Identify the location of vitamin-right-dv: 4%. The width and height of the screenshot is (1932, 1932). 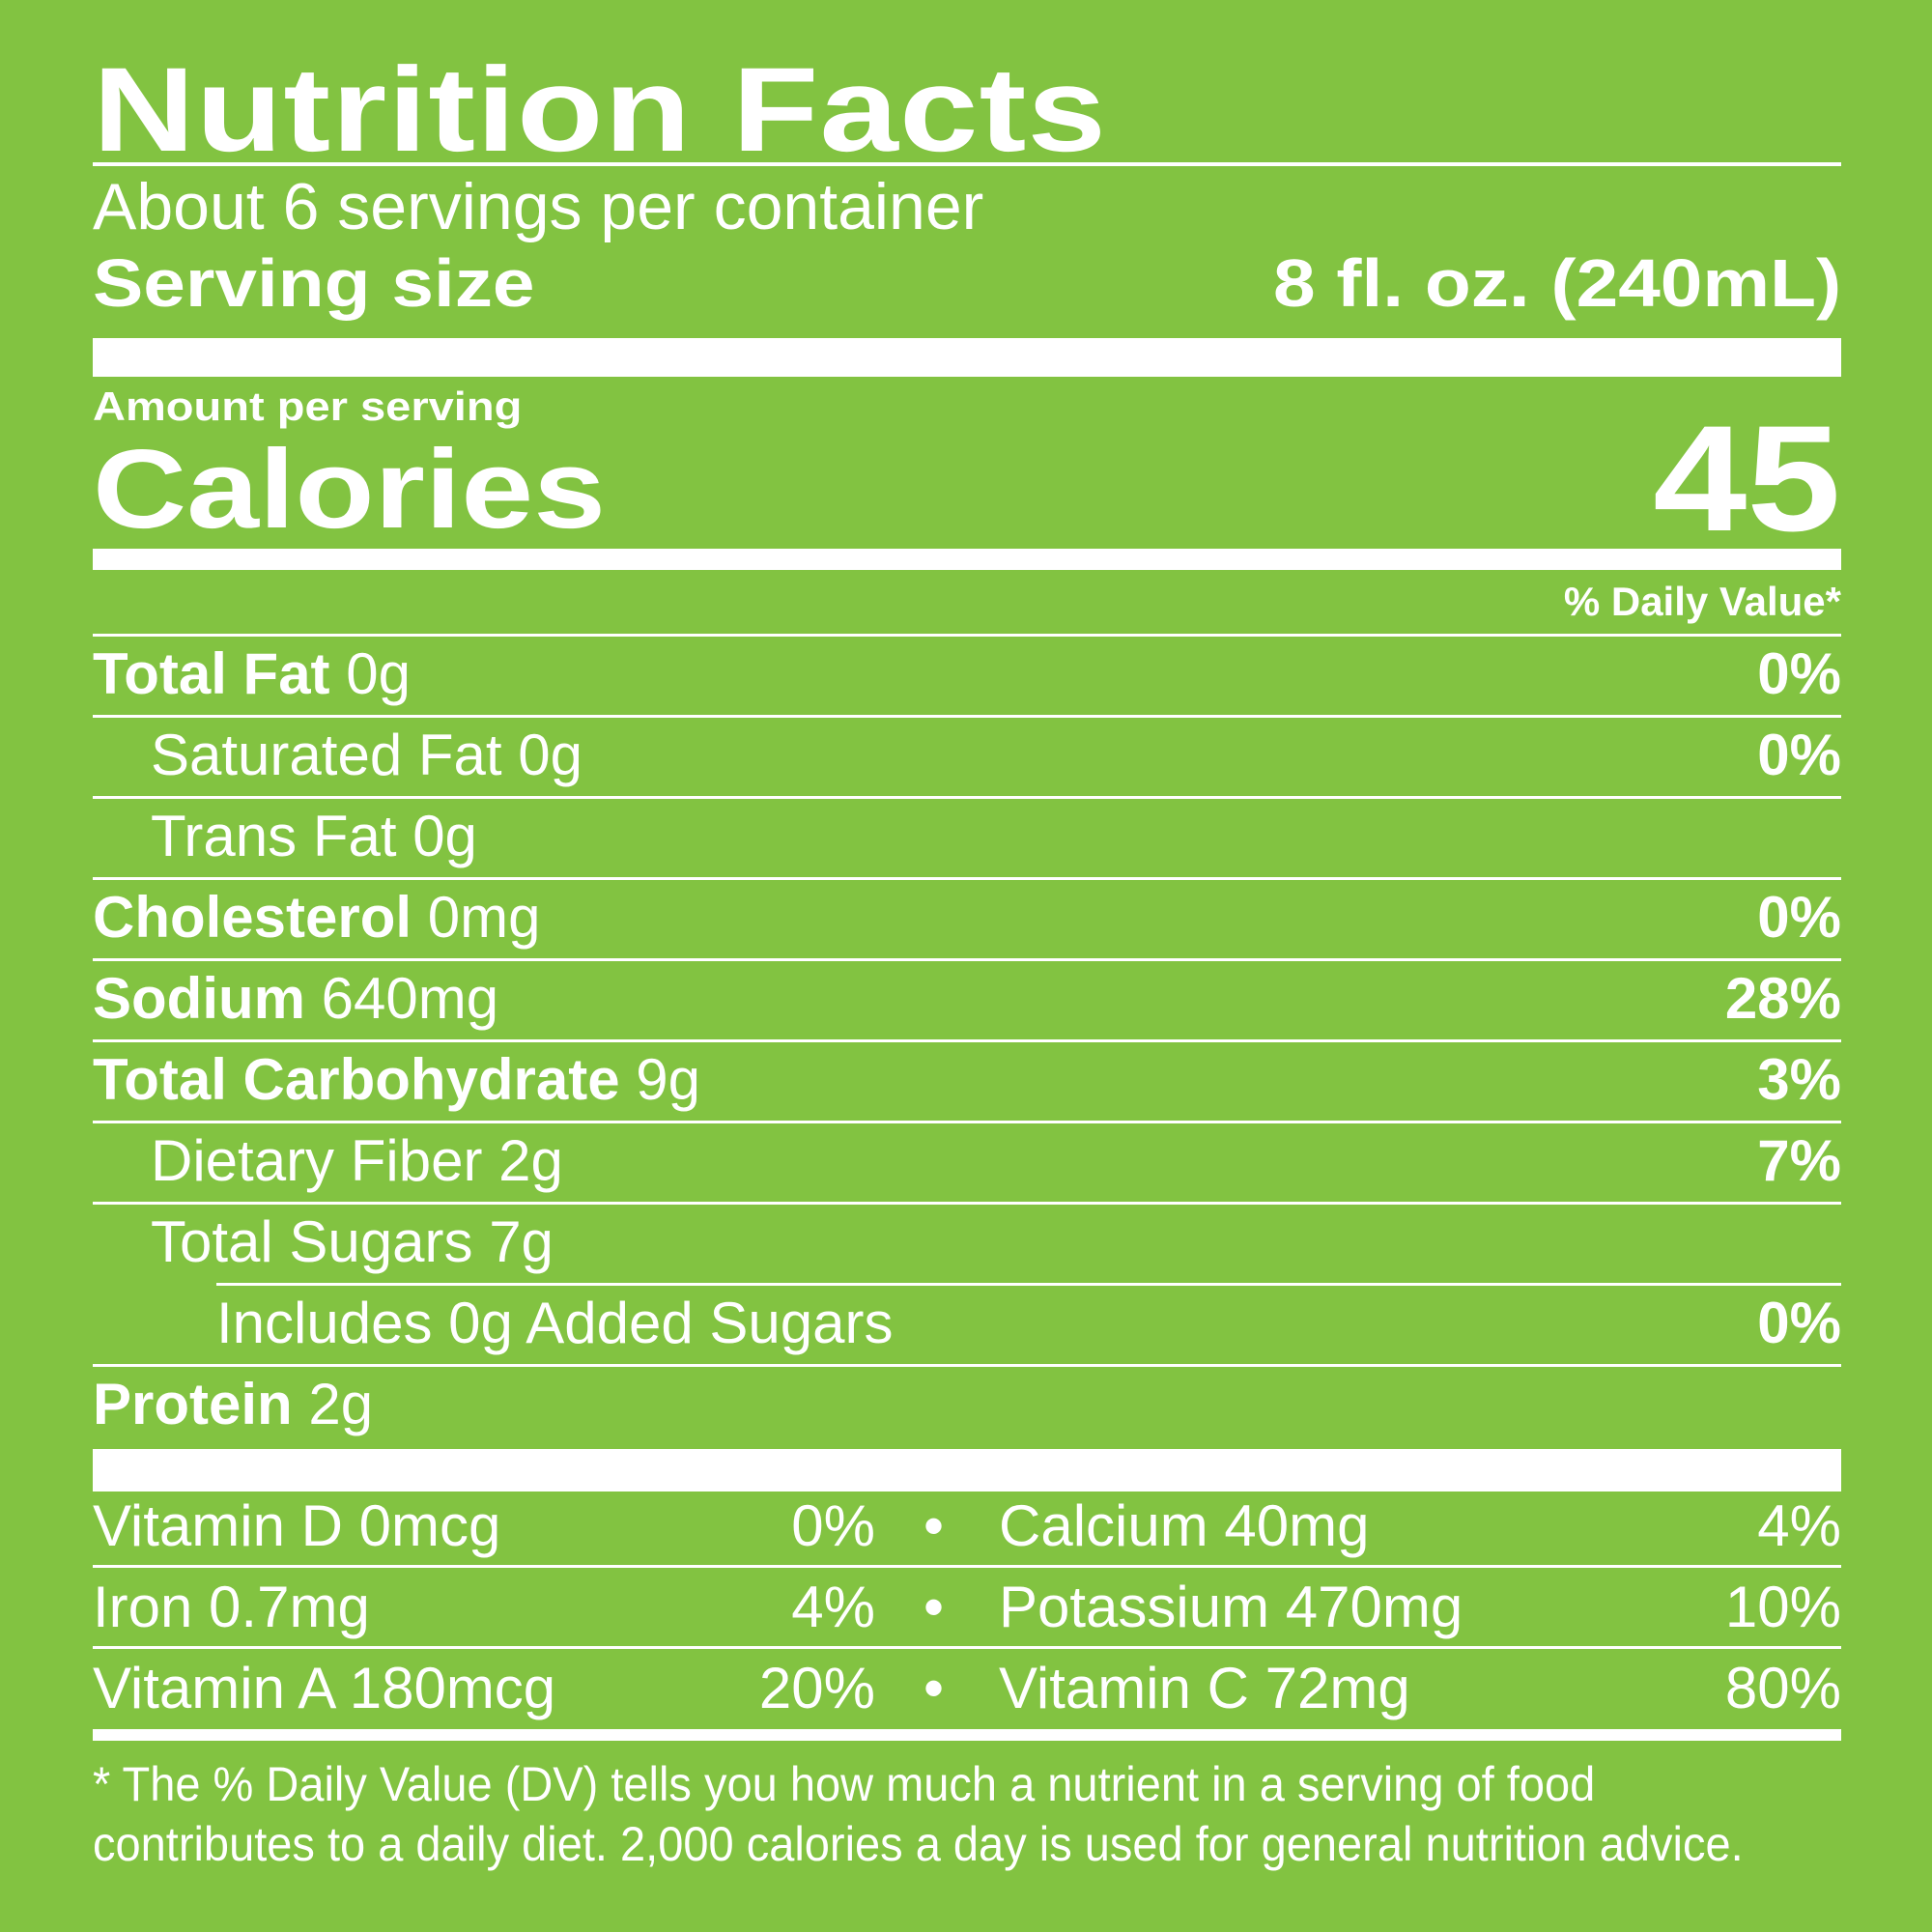
(1799, 1525).